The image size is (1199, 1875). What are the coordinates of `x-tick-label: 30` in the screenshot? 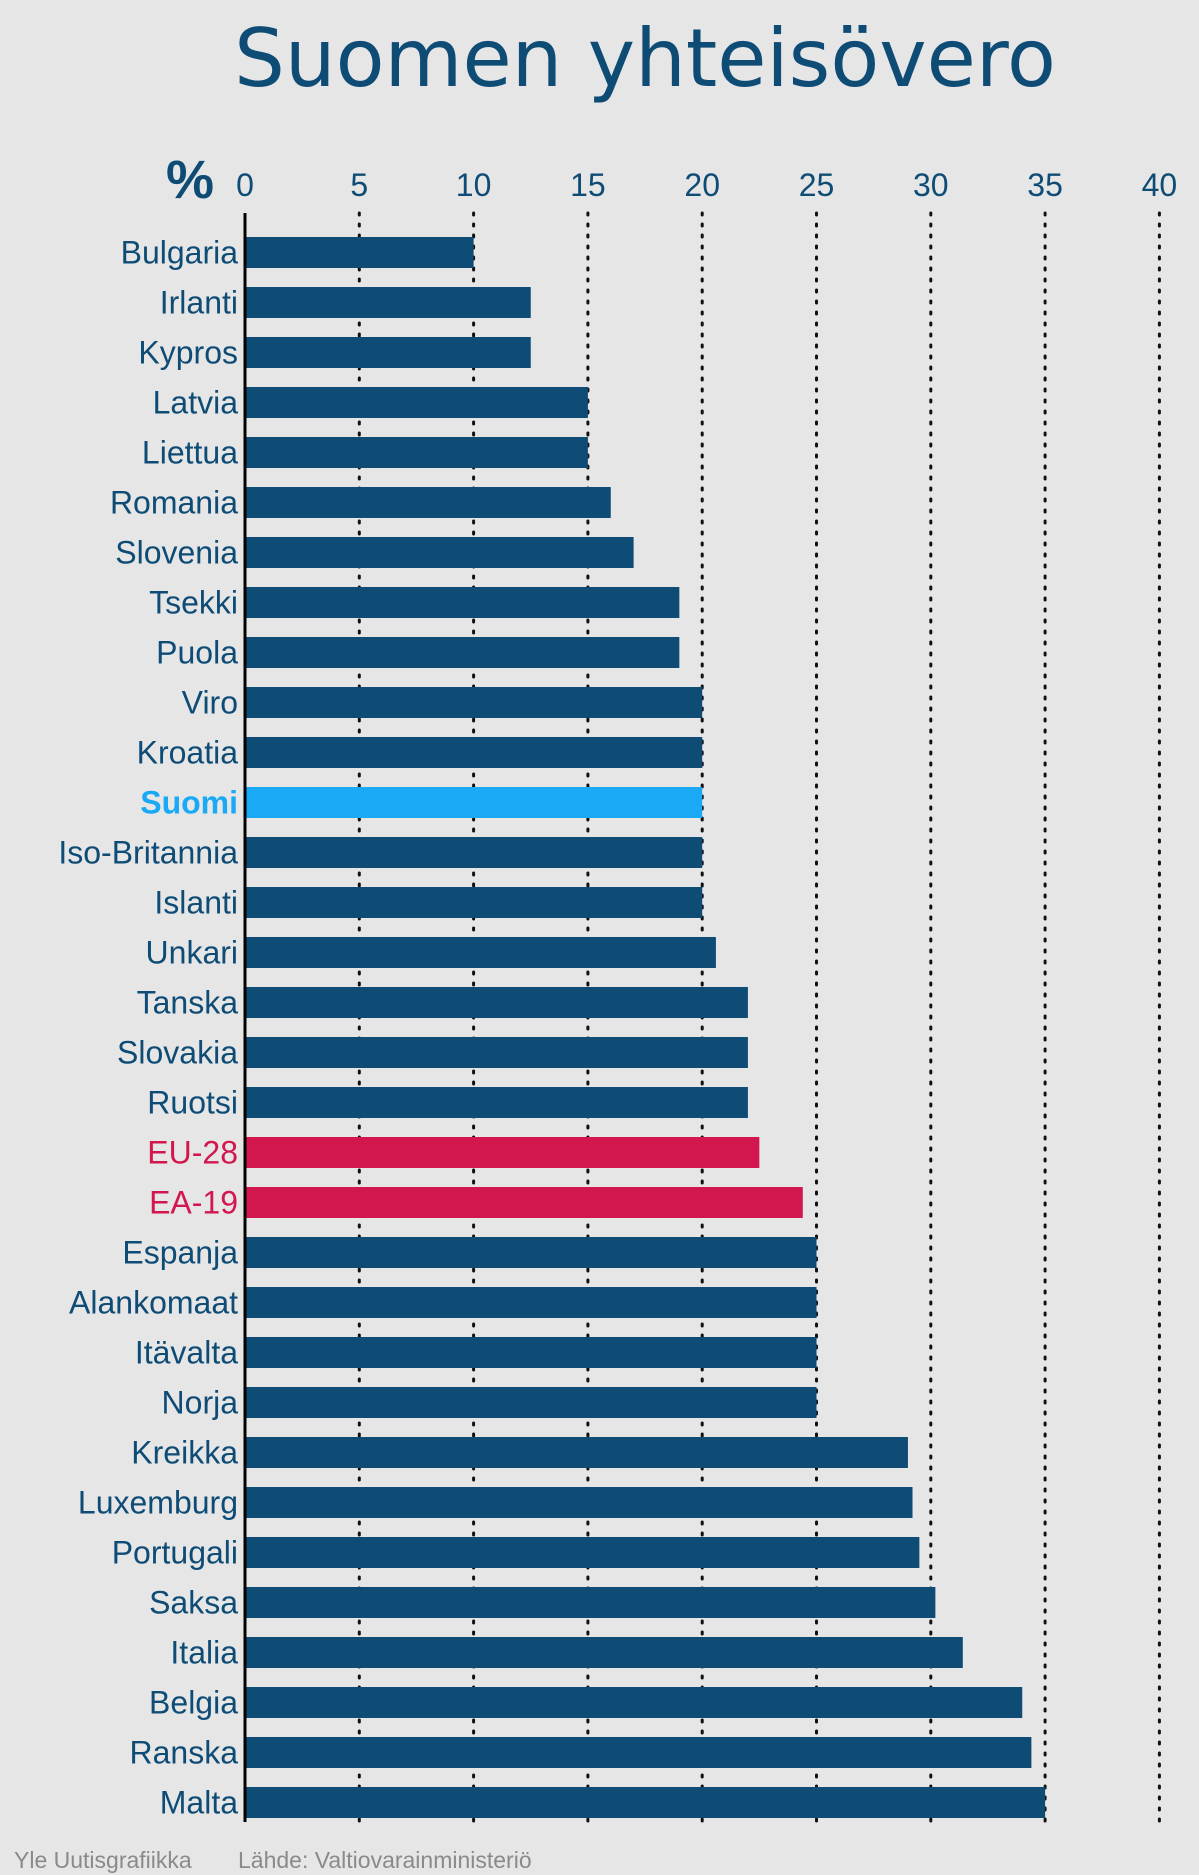 It's located at (931, 185).